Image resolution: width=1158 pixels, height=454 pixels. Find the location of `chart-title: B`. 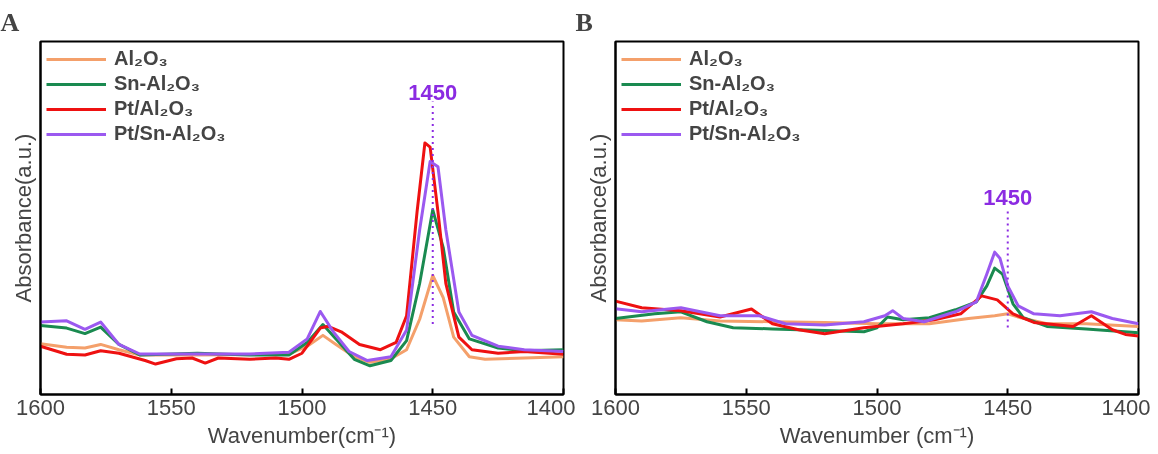

chart-title: B is located at coordinates (584, 22).